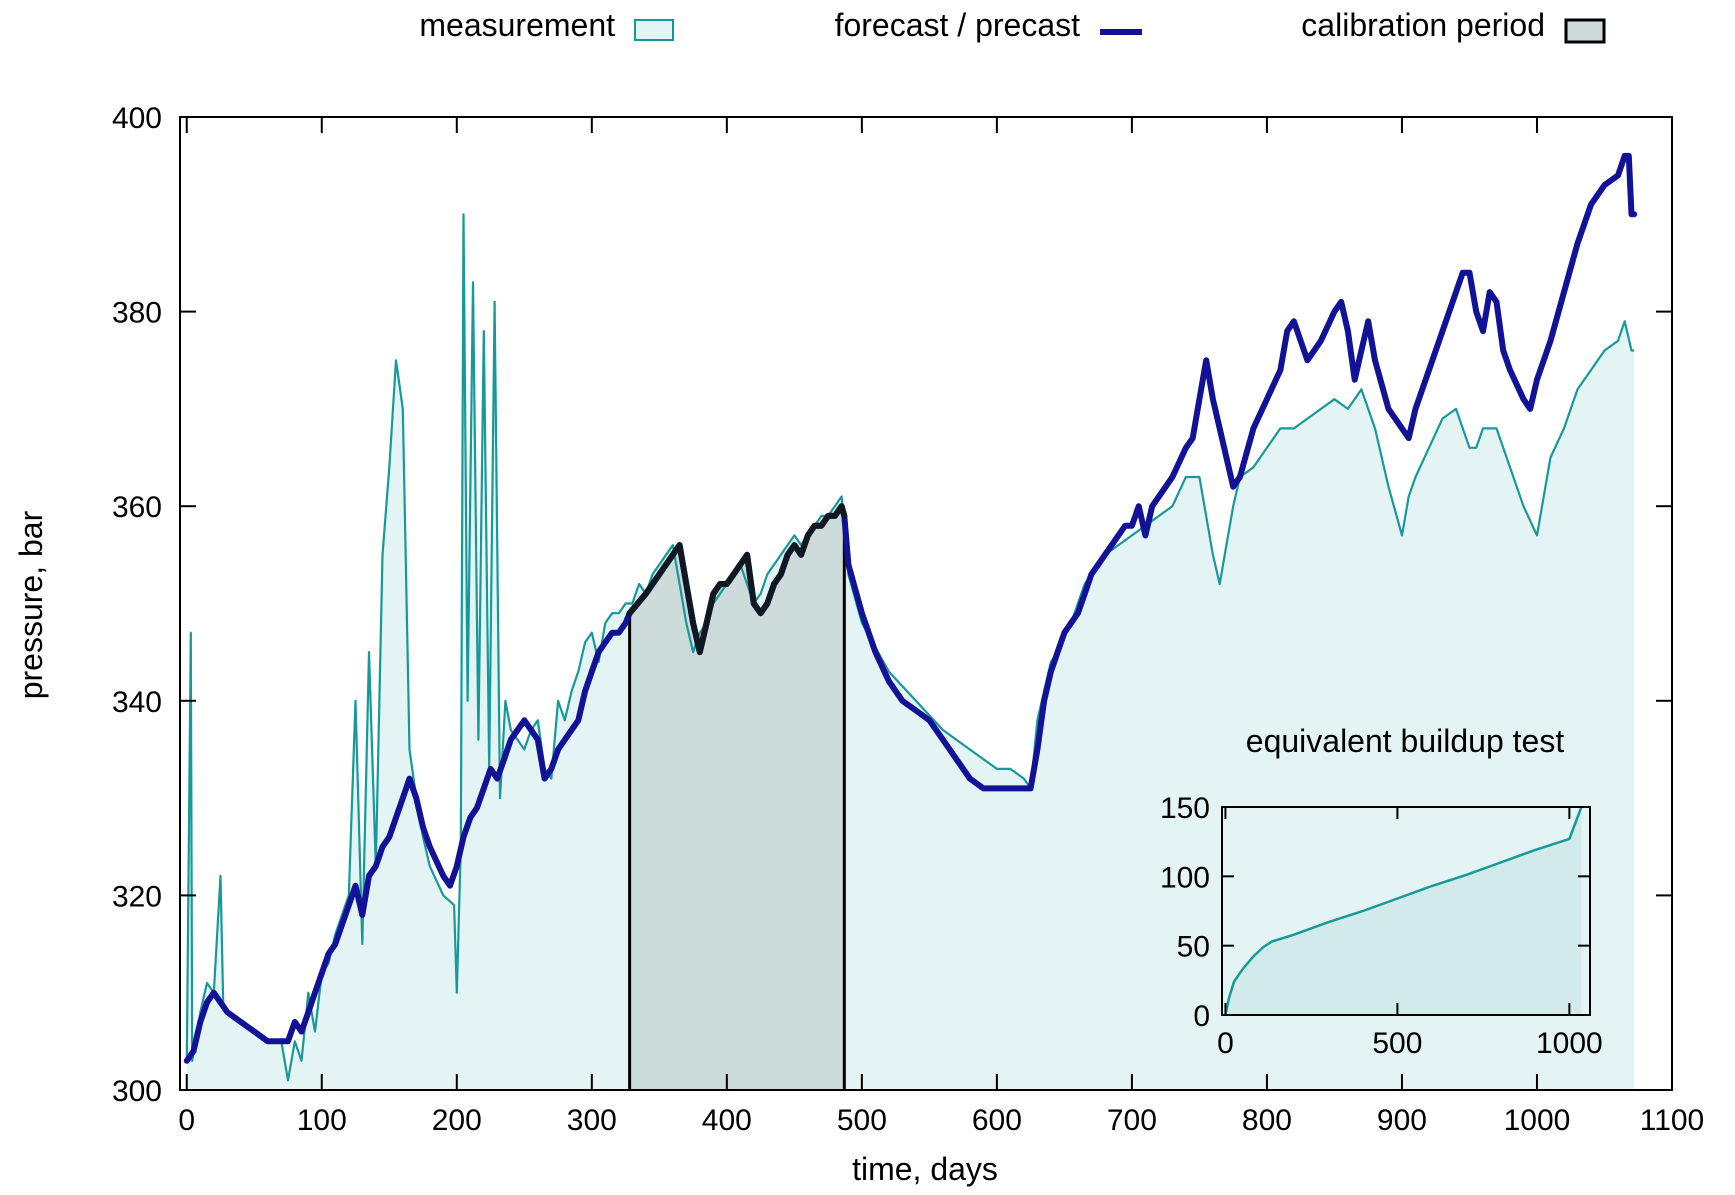  Describe the element at coordinates (457, 1120) in the screenshot. I see `x-tick-label: 200` at that location.